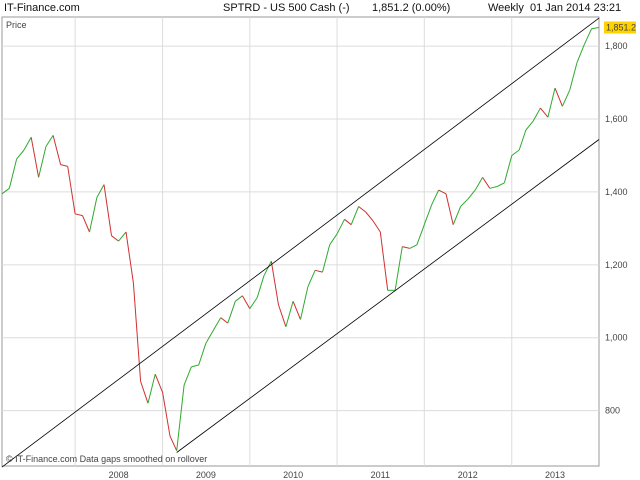 Image resolution: width=640 pixels, height=480 pixels. What do you see at coordinates (612, 411) in the screenshot?
I see `y-tick-label: 800` at bounding box center [612, 411].